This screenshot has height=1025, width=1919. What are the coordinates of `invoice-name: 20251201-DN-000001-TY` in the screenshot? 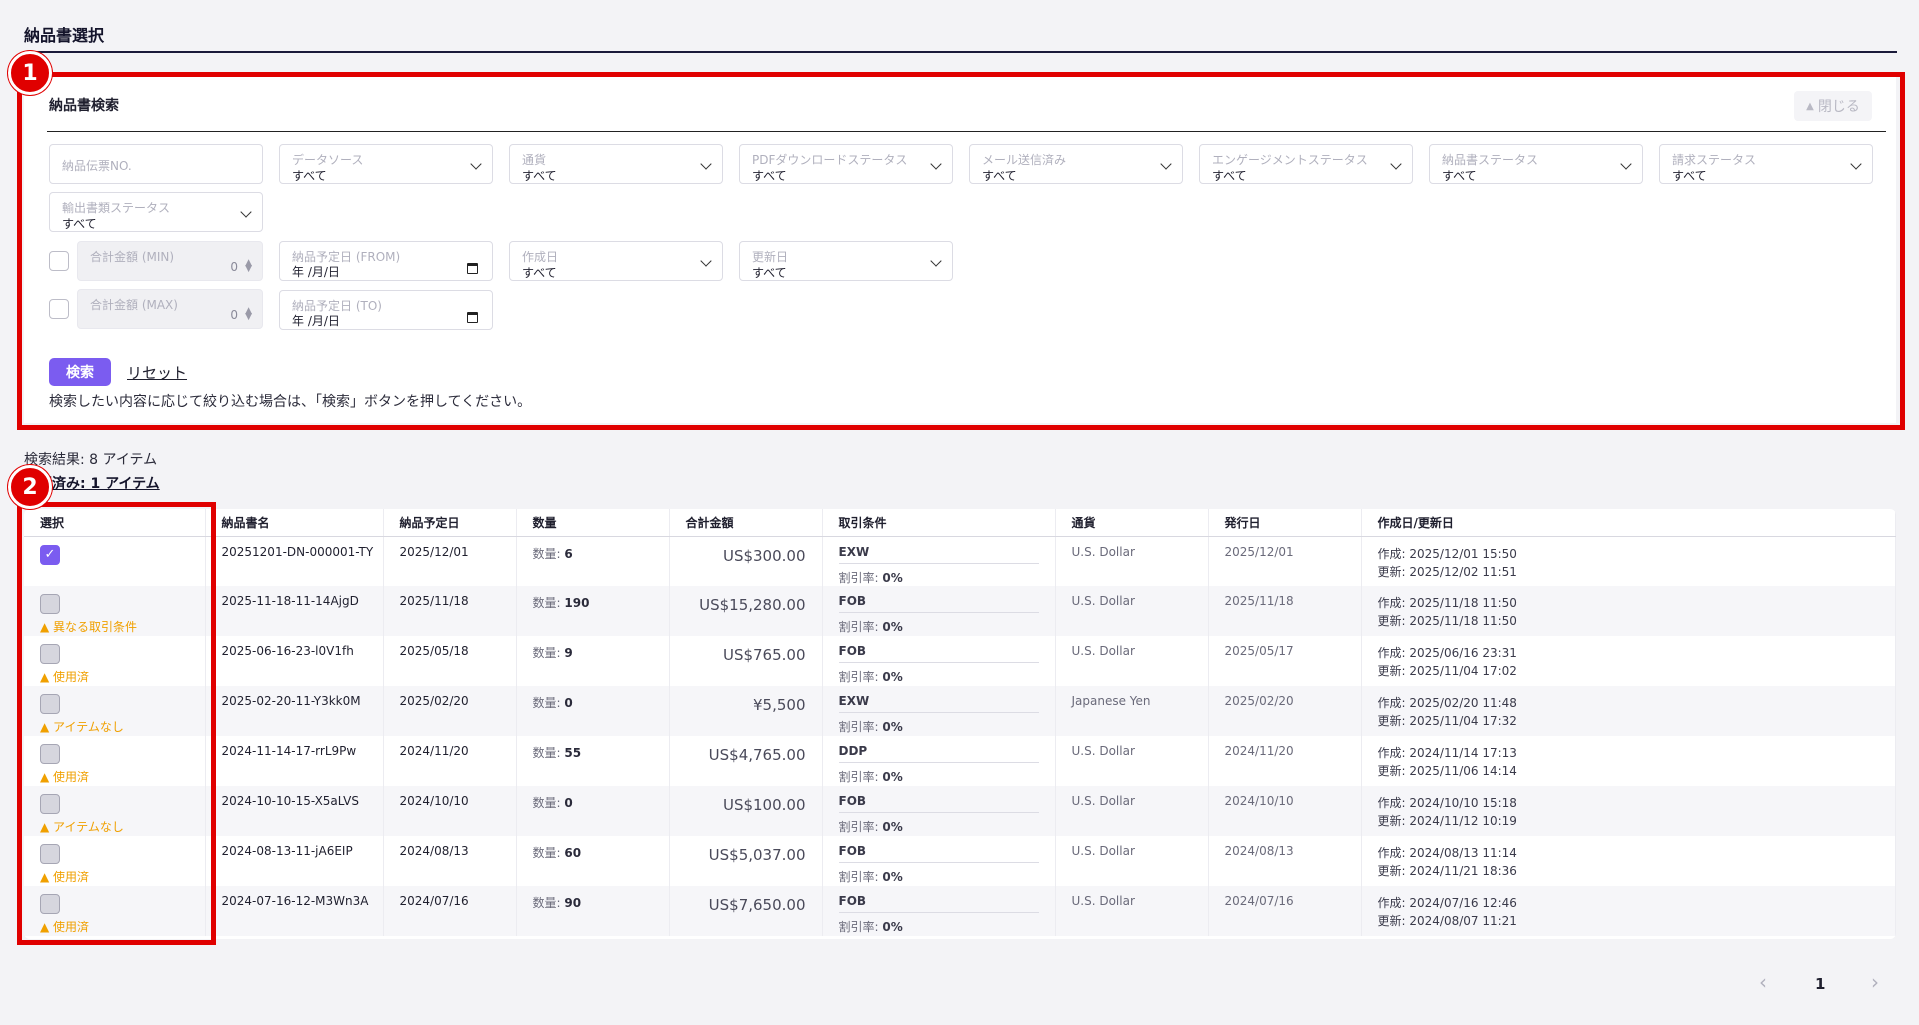 It's located at (294, 561).